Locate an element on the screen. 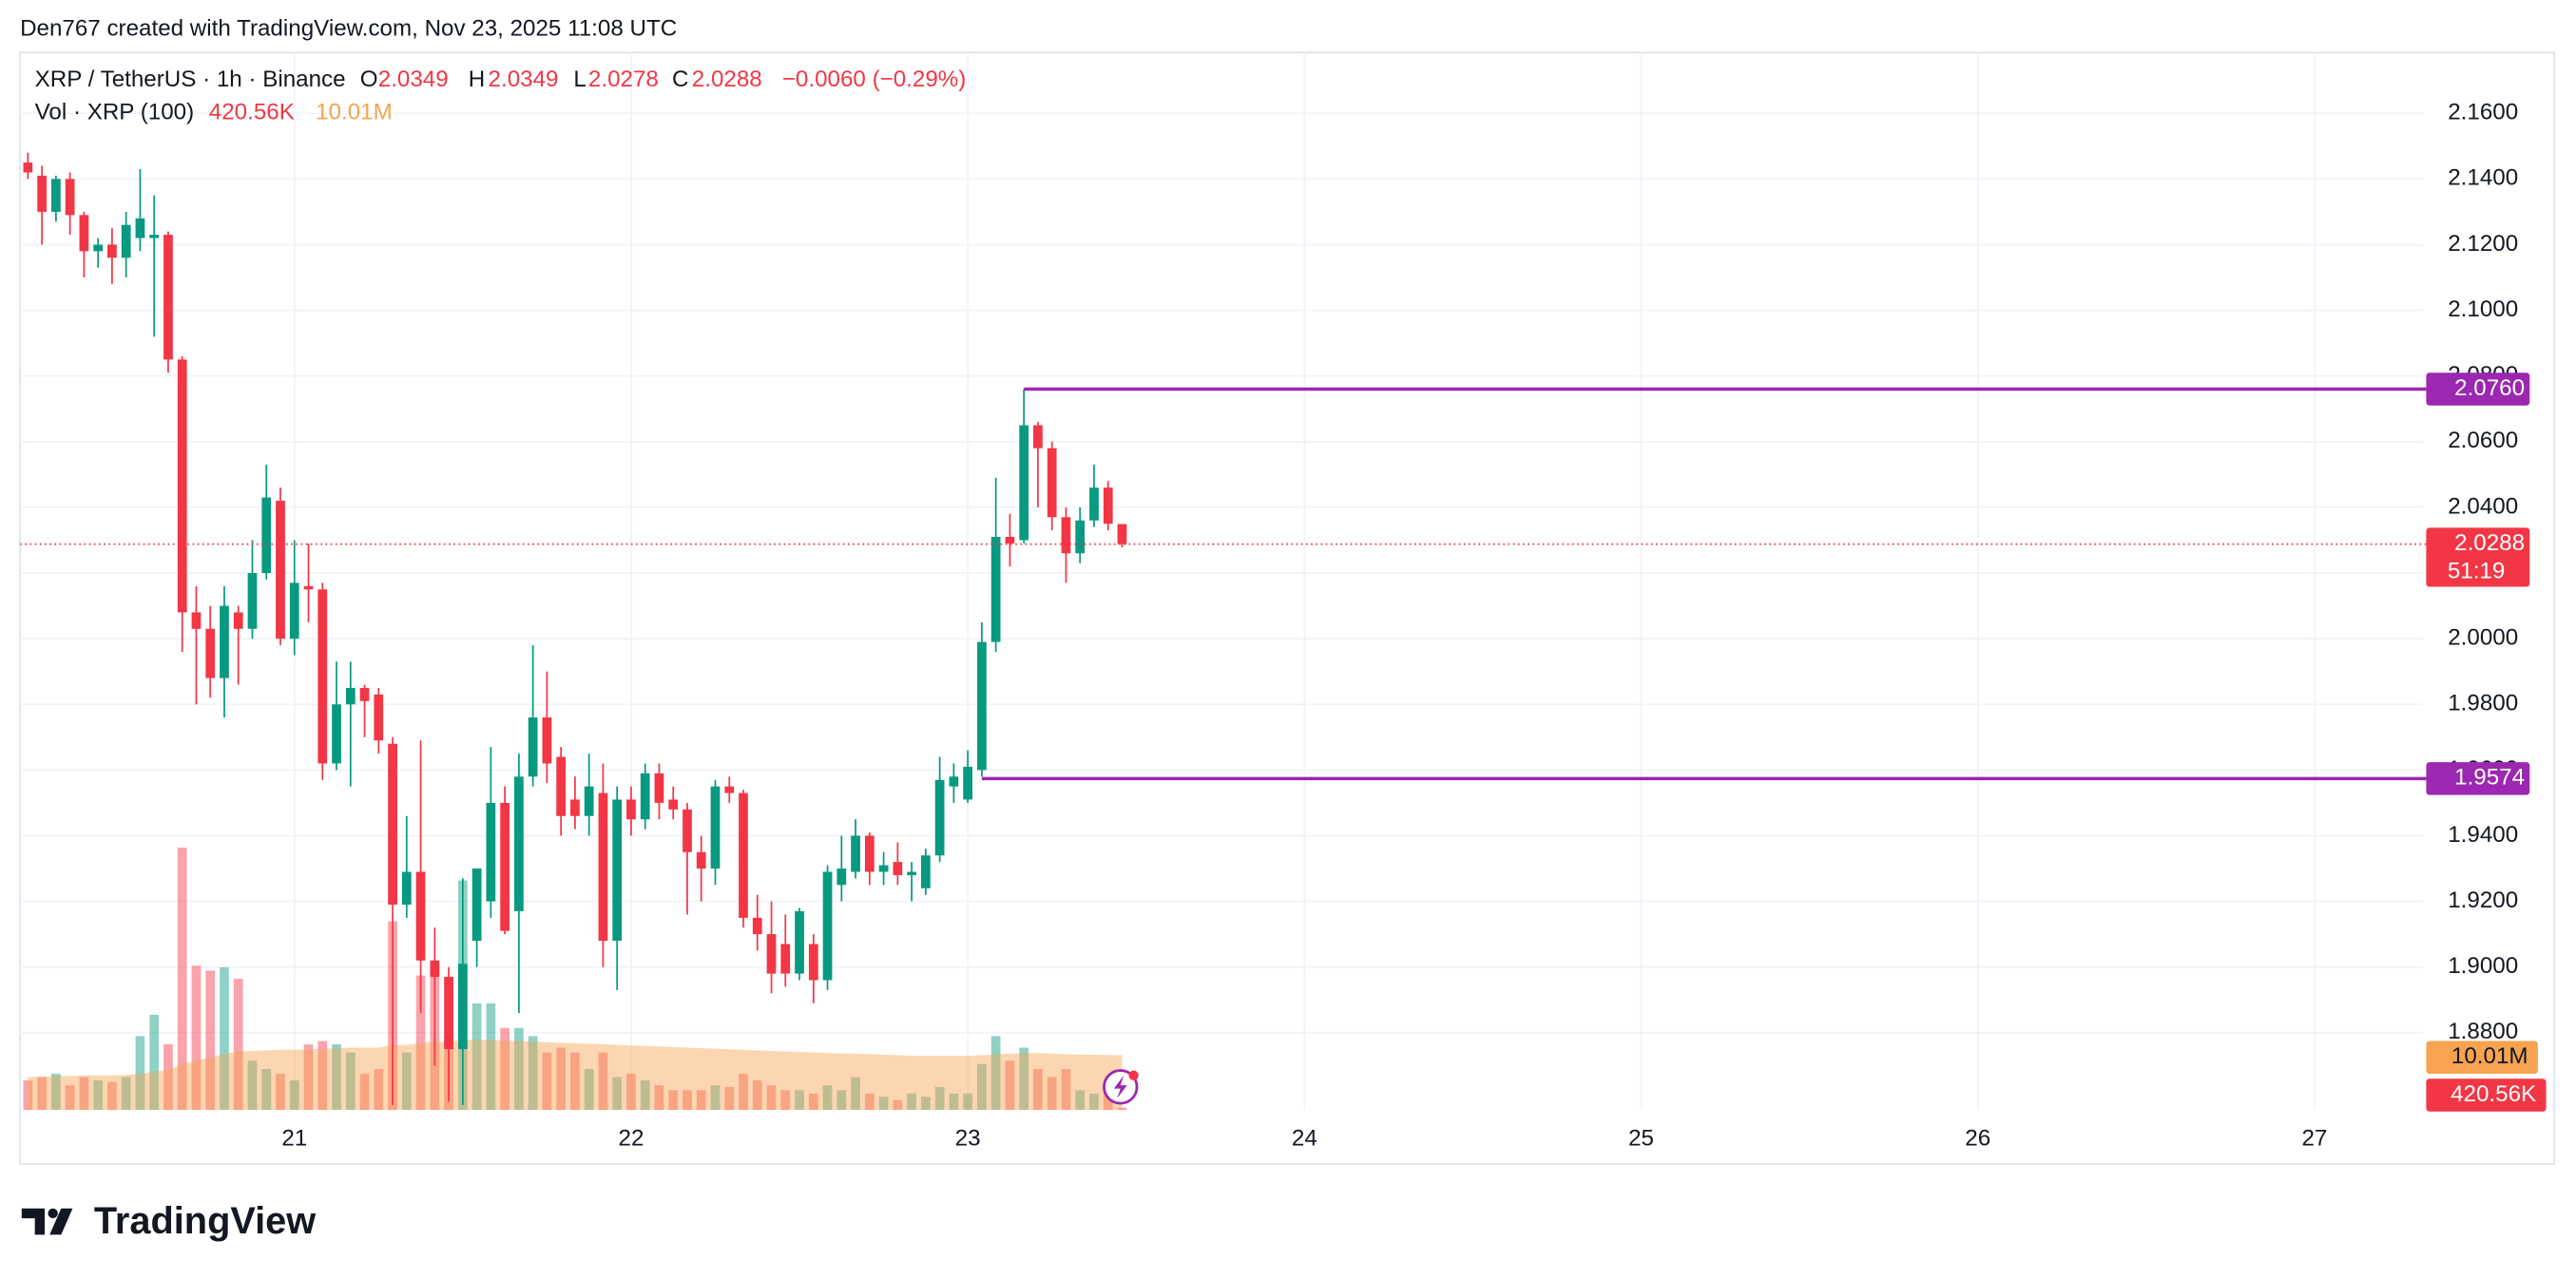  logo-text: TradingView is located at coordinates (205, 1221).